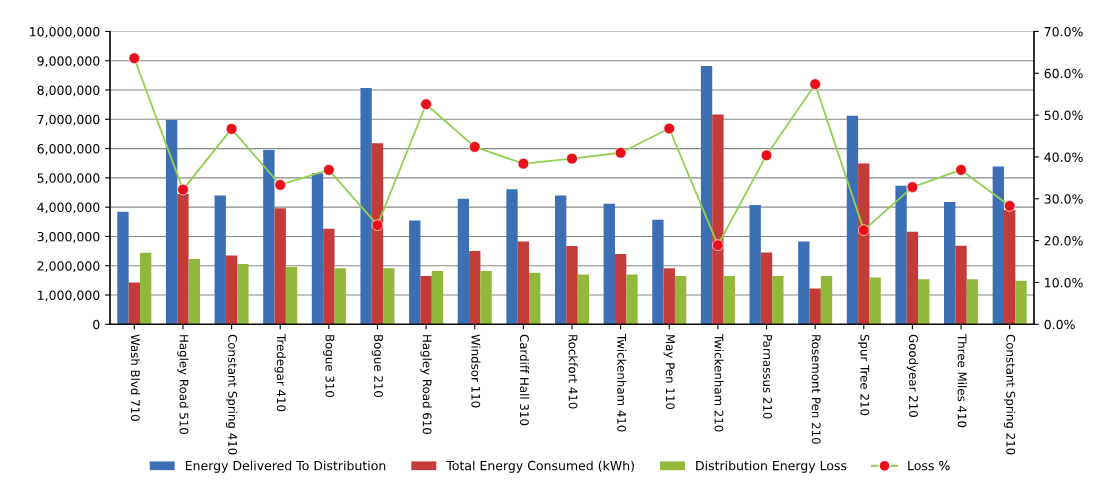 This screenshot has width=1100, height=484. I want to click on y-tick-label: 1,000,000, so click(69, 296).